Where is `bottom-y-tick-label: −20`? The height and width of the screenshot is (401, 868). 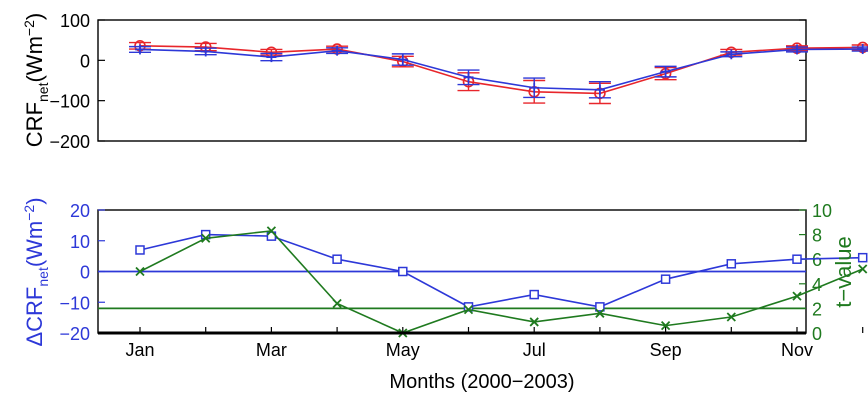 bottom-y-tick-label: −20 is located at coordinates (74, 334).